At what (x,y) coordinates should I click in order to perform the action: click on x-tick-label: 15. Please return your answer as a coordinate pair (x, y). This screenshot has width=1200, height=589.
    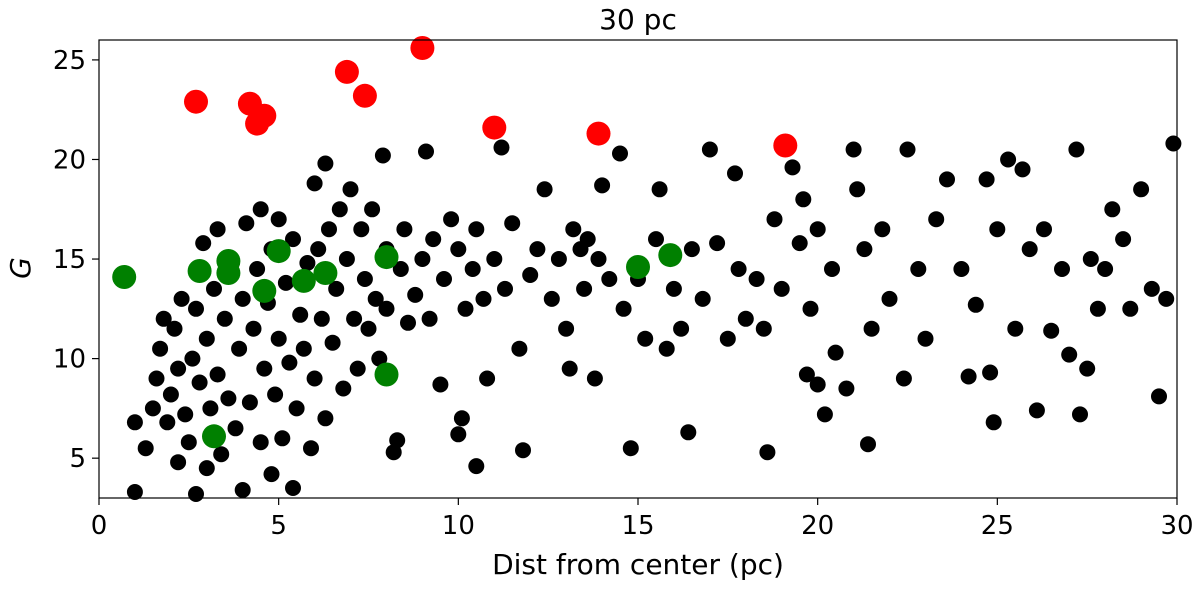
    Looking at the image, I should click on (637, 526).